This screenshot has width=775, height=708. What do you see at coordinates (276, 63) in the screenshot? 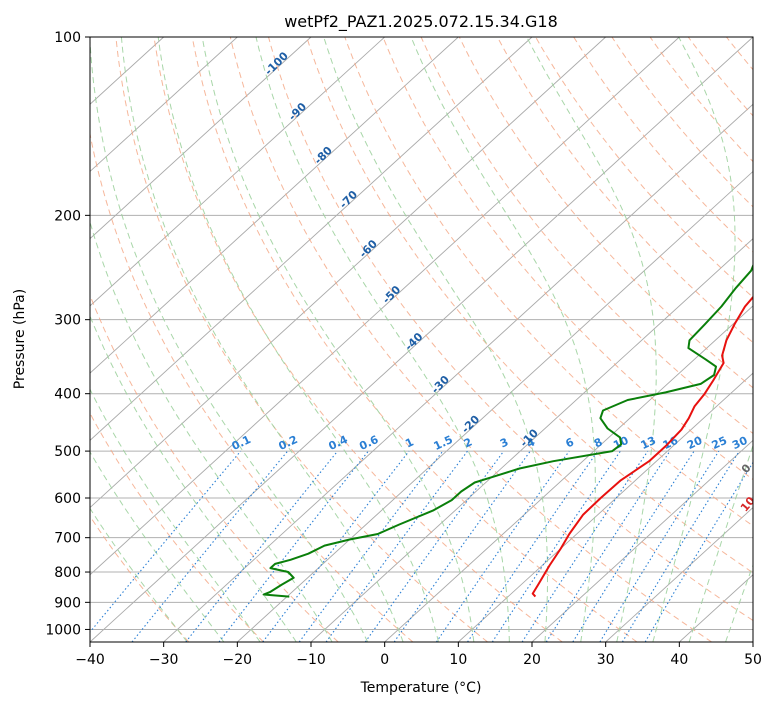
I see `isotherm-label: -100` at bounding box center [276, 63].